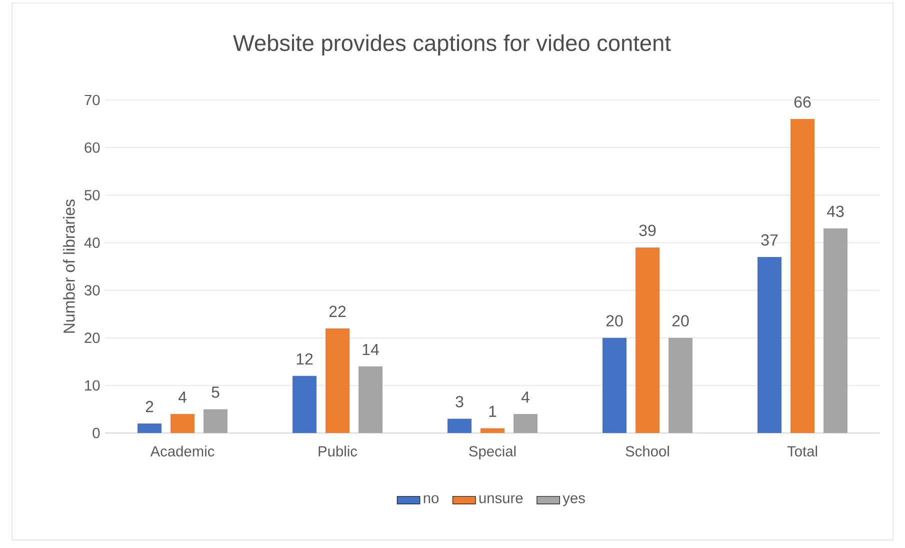 This screenshot has height=548, width=905. Describe the element at coordinates (92, 385) in the screenshot. I see `y-tick-label: 10` at that location.